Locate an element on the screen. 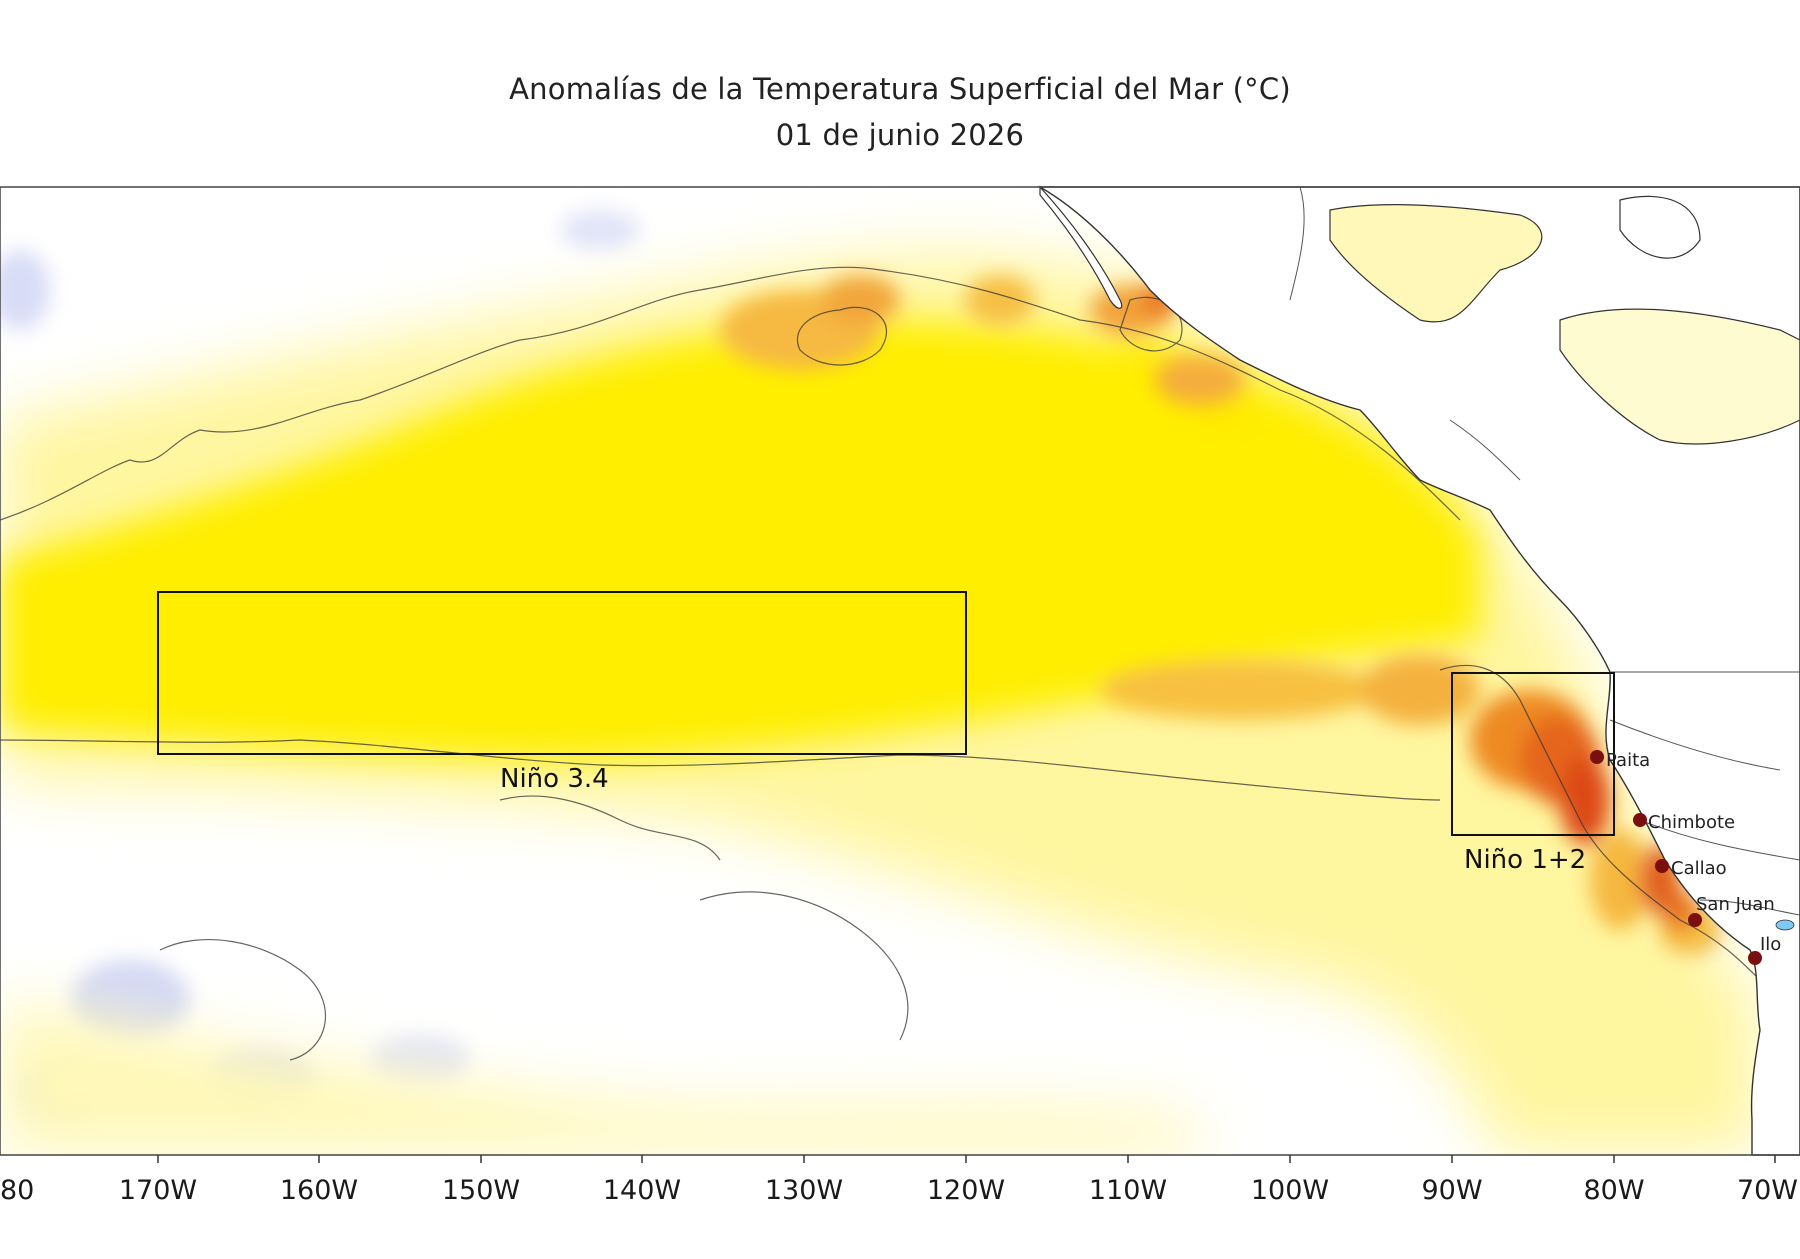 The height and width of the screenshot is (1259, 1800). station-marker-ilo is located at coordinates (1755, 958).